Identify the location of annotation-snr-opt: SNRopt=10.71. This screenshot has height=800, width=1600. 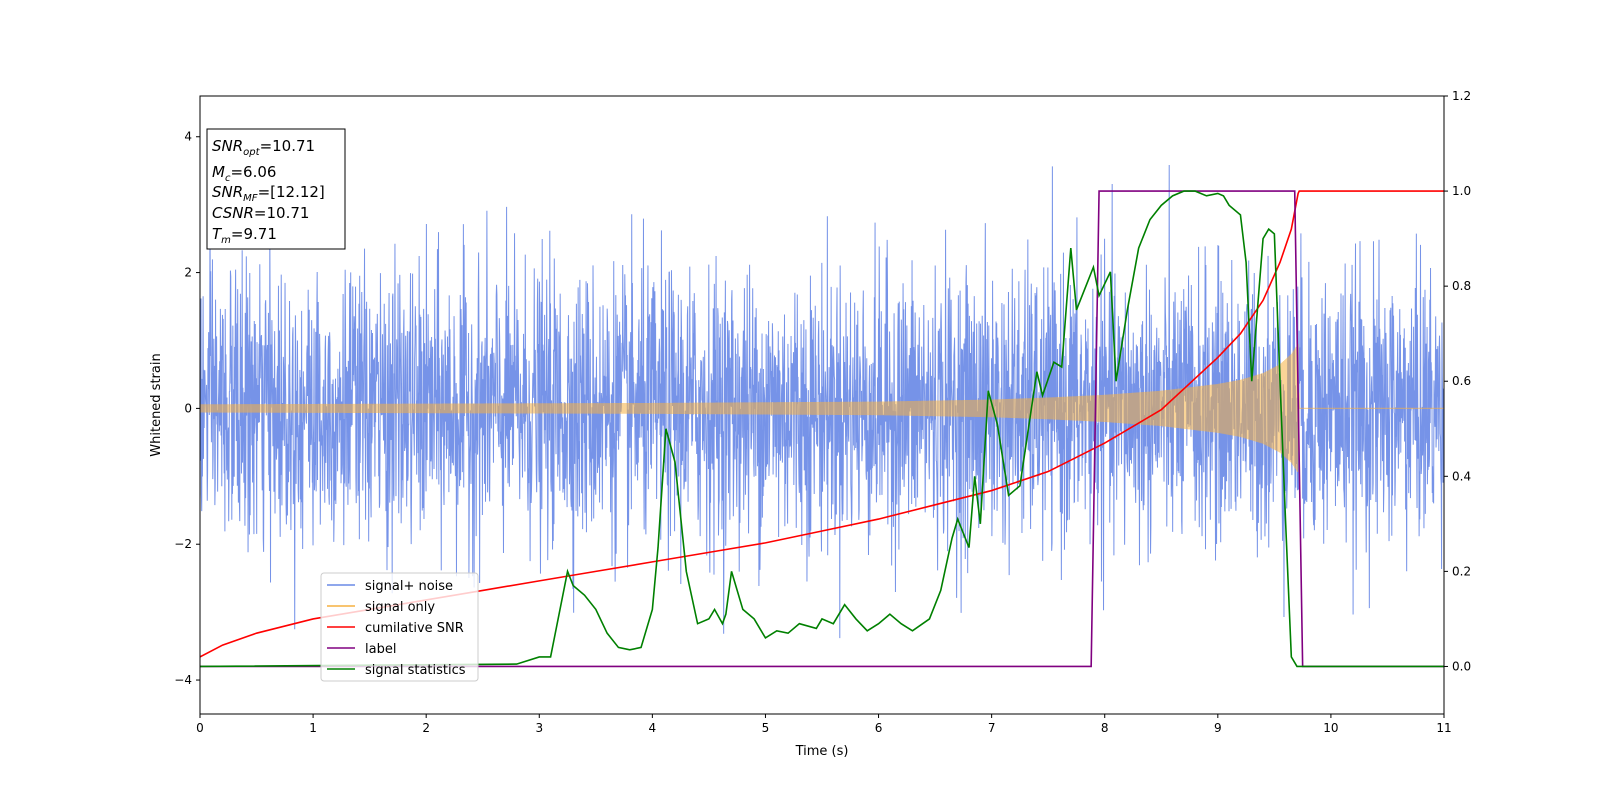
(263, 147).